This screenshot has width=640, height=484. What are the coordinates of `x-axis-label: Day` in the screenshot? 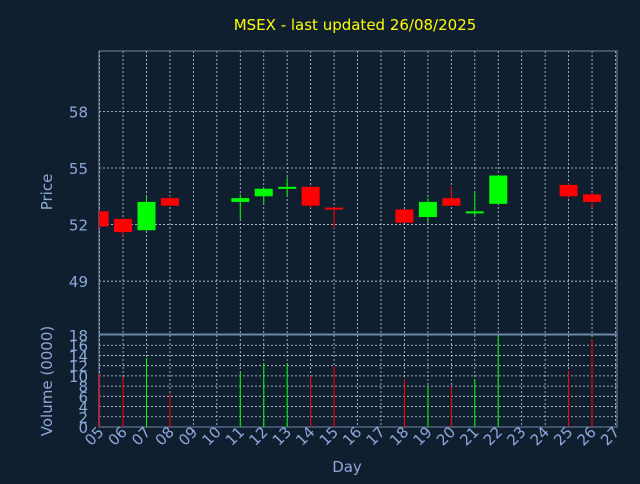 It's located at (347, 467).